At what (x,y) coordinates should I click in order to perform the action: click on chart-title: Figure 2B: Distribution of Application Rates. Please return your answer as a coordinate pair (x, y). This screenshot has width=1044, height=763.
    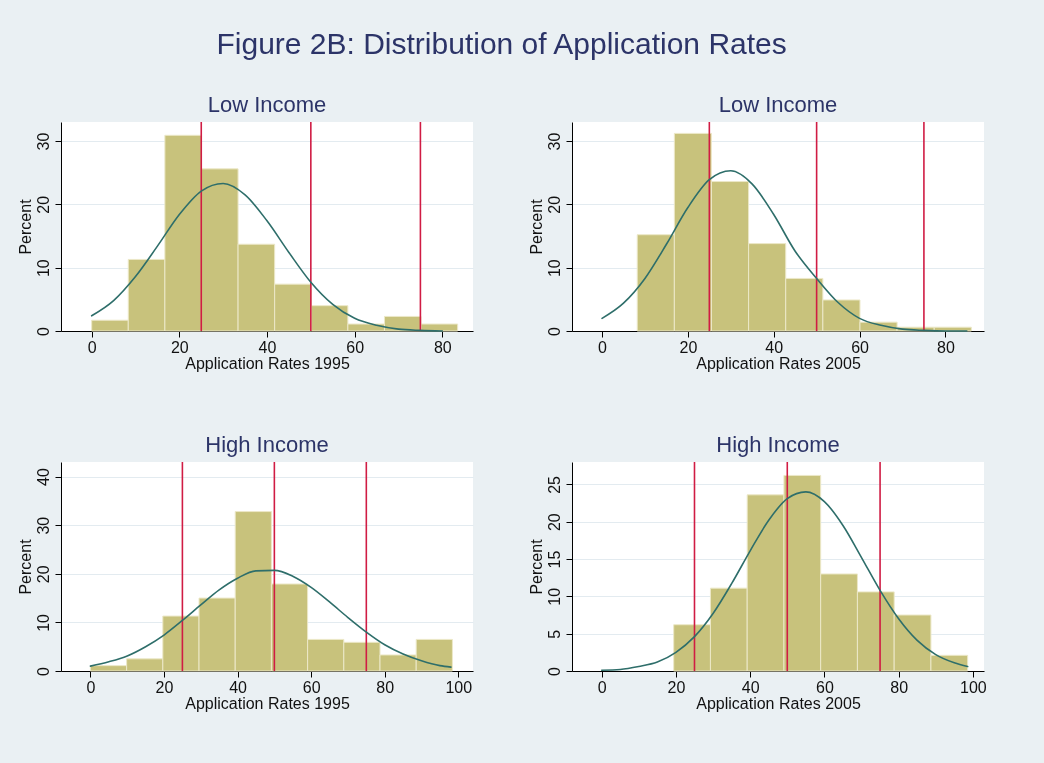
    Looking at the image, I should click on (501, 44).